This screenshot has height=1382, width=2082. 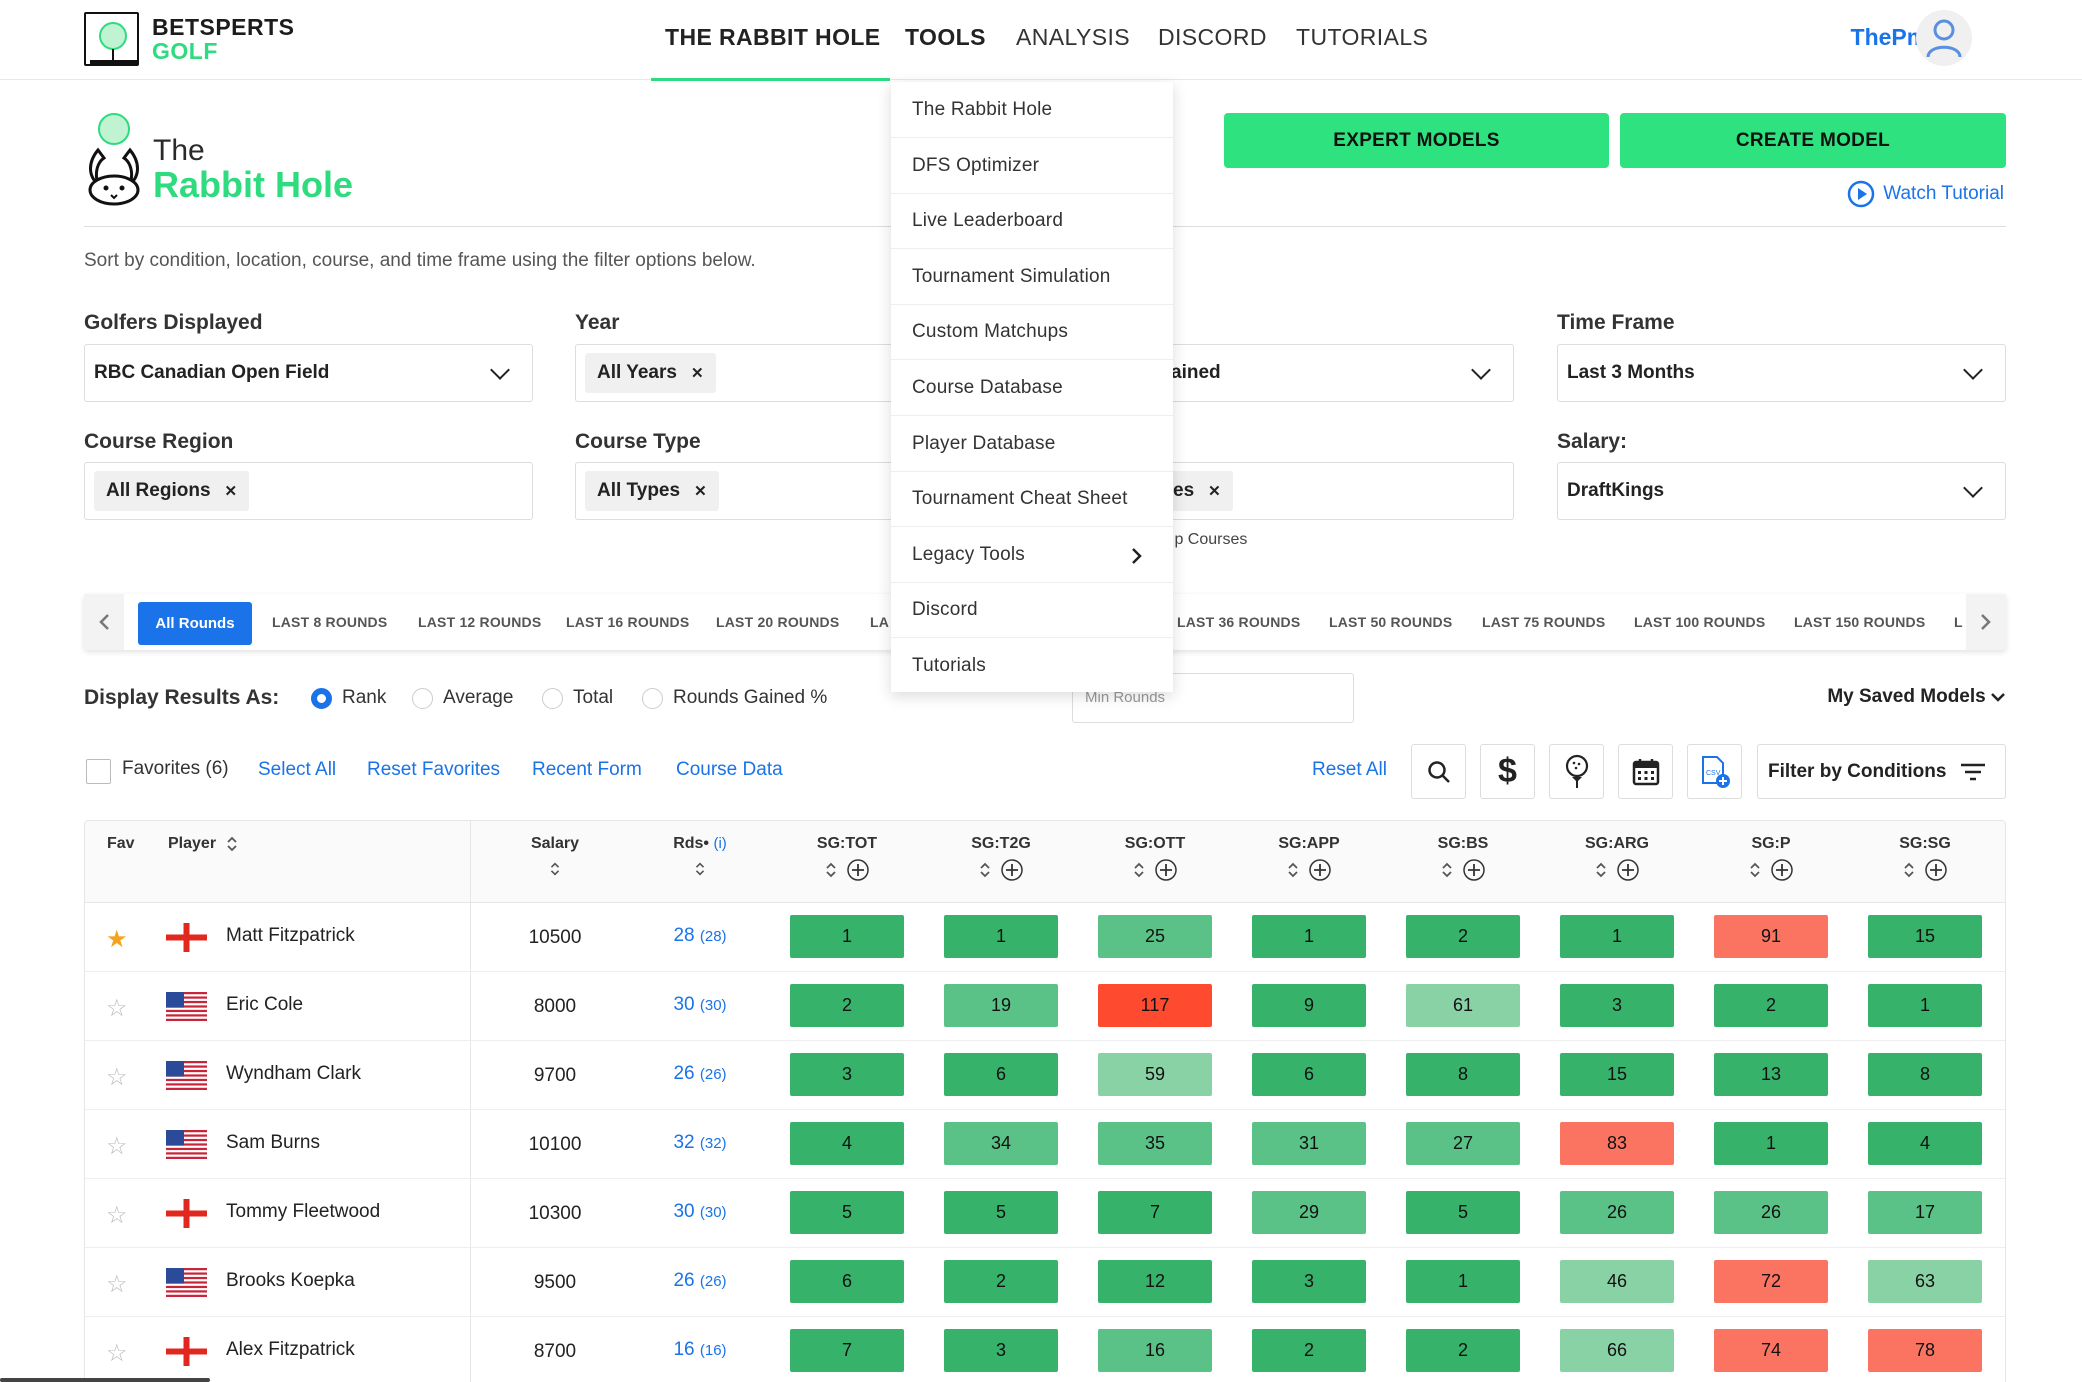 I want to click on table-row: ☆ Eric Cole 8000 30 (30) 2 19 117 9 61 3 2 1, so click(x=1045, y=1006).